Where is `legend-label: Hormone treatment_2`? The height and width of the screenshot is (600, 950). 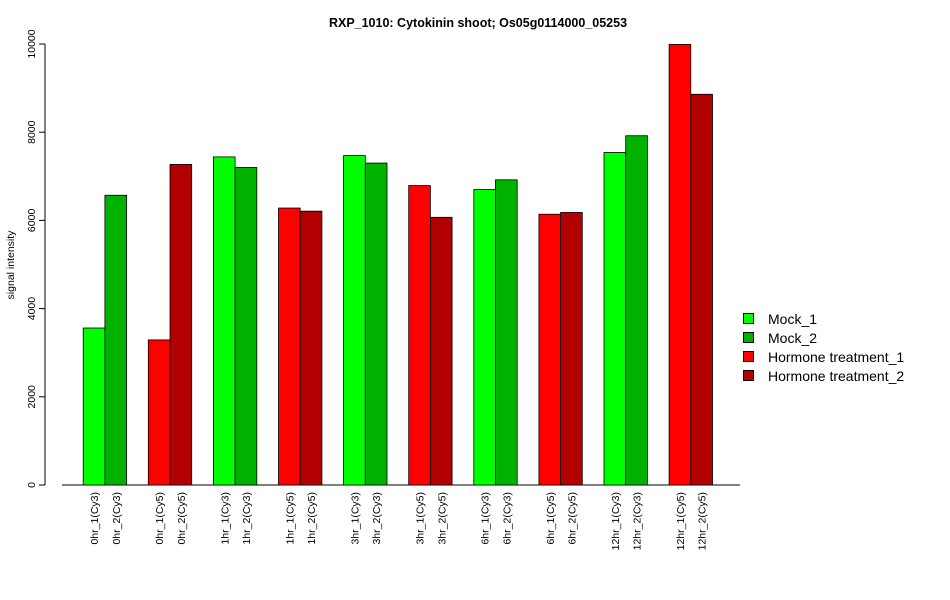
legend-label: Hormone treatment_2 is located at coordinates (836, 375).